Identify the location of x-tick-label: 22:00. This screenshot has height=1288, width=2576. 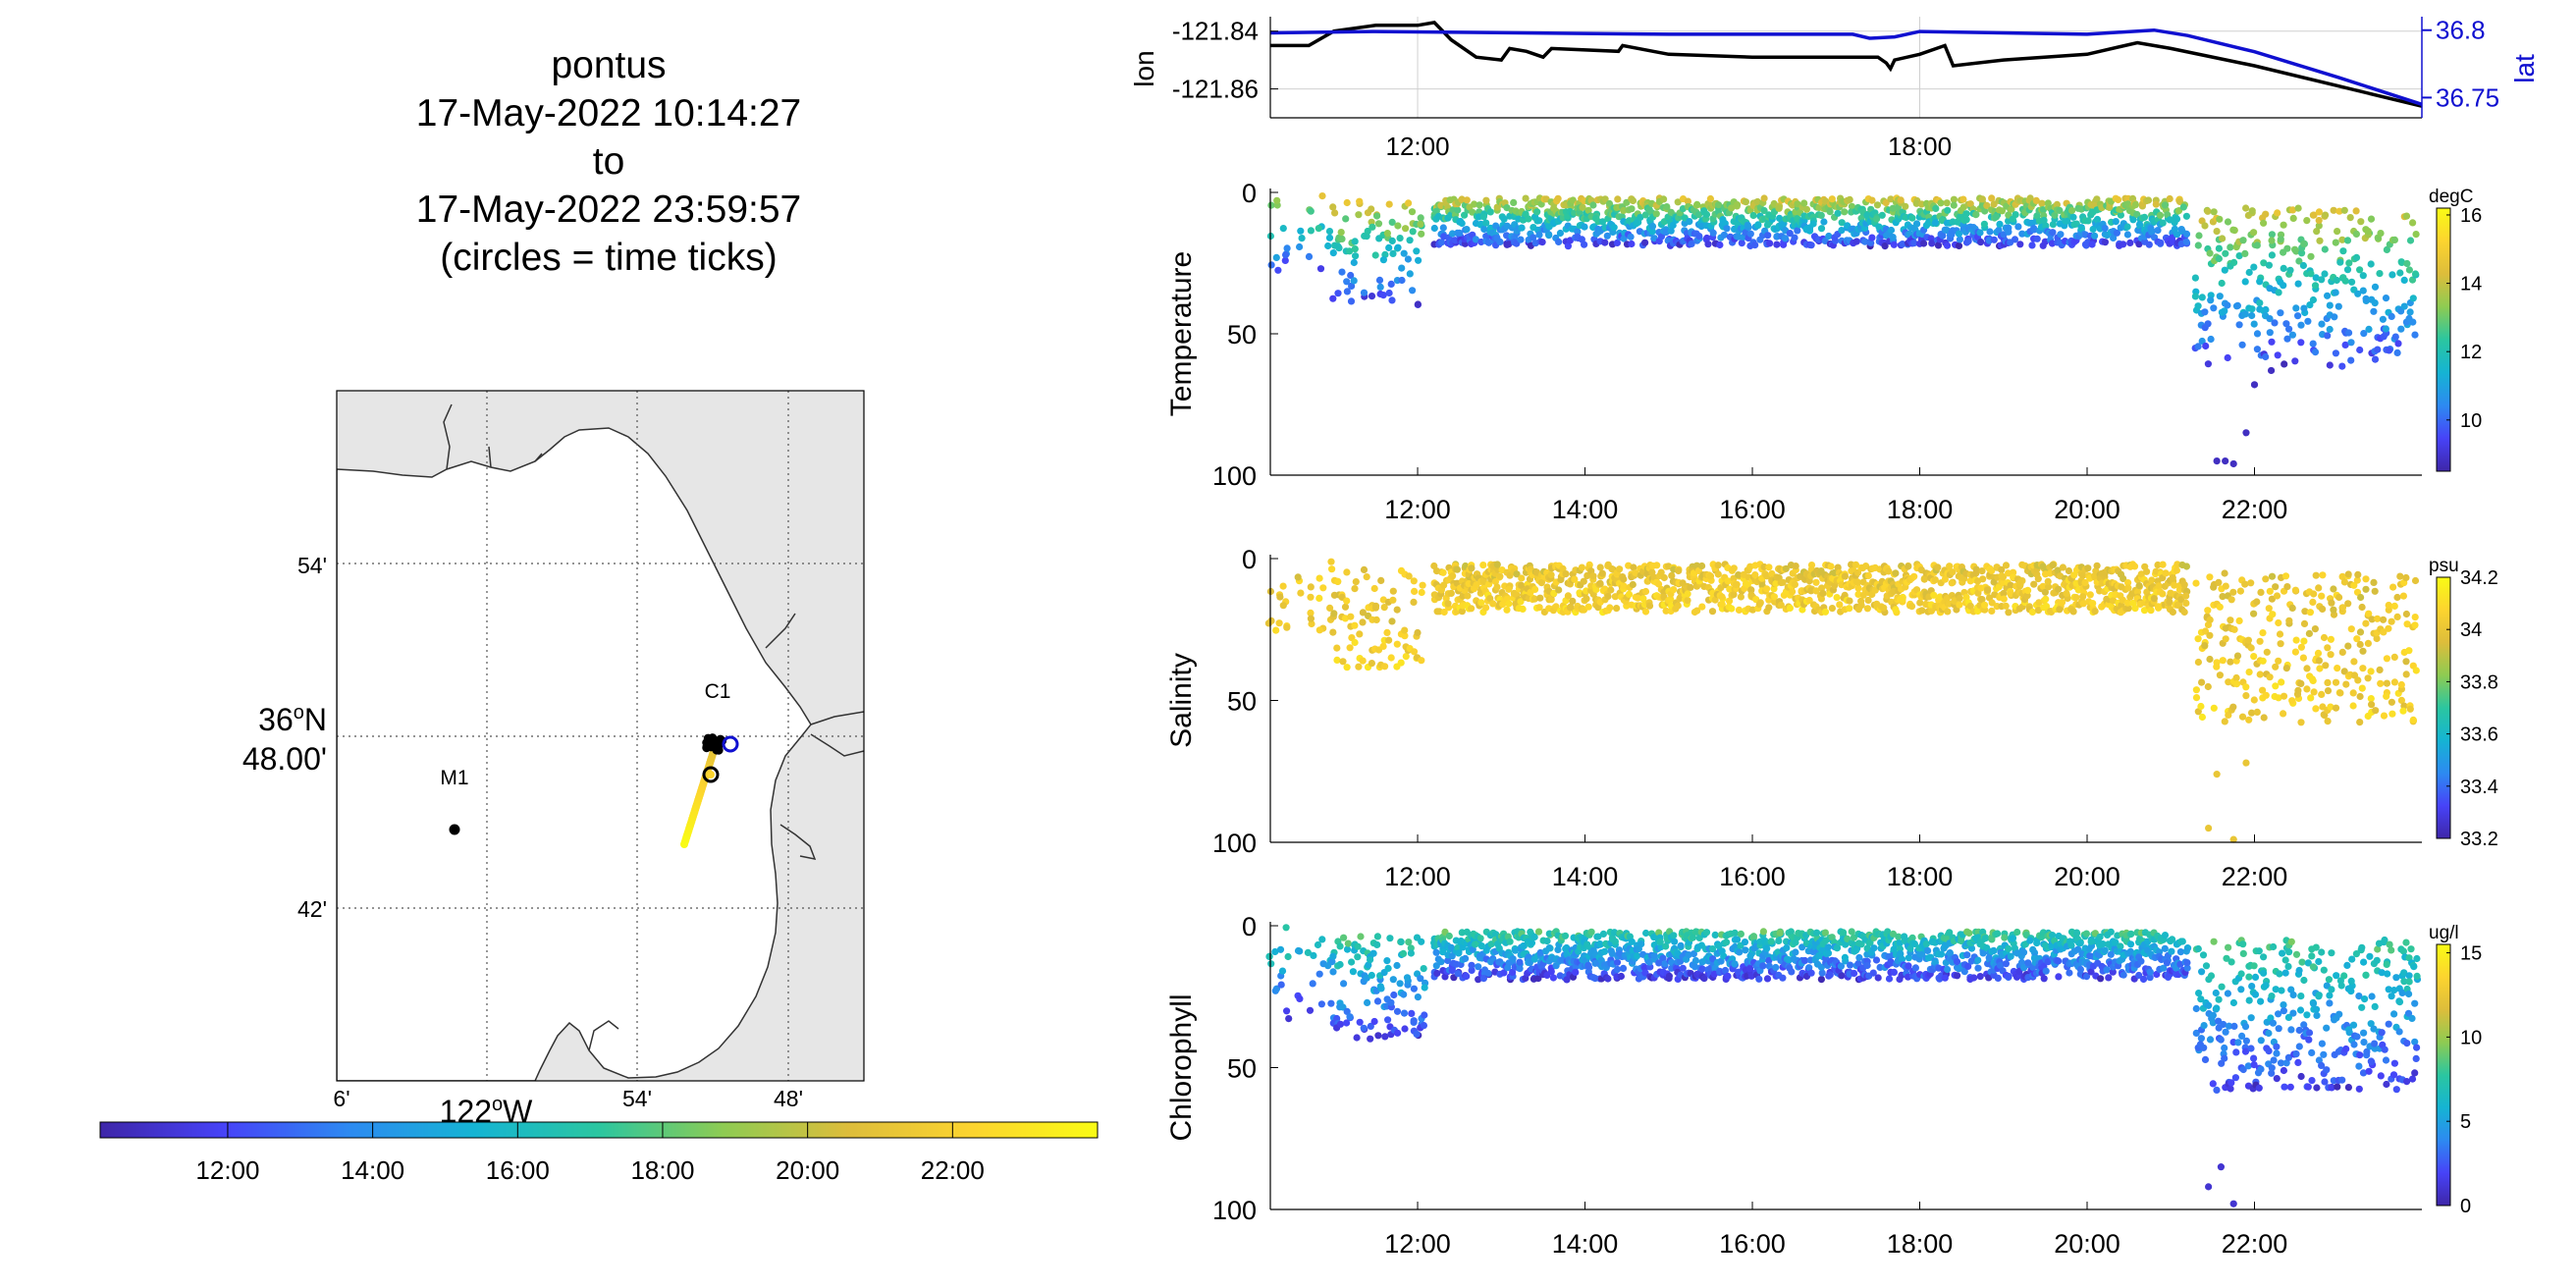
(2255, 509).